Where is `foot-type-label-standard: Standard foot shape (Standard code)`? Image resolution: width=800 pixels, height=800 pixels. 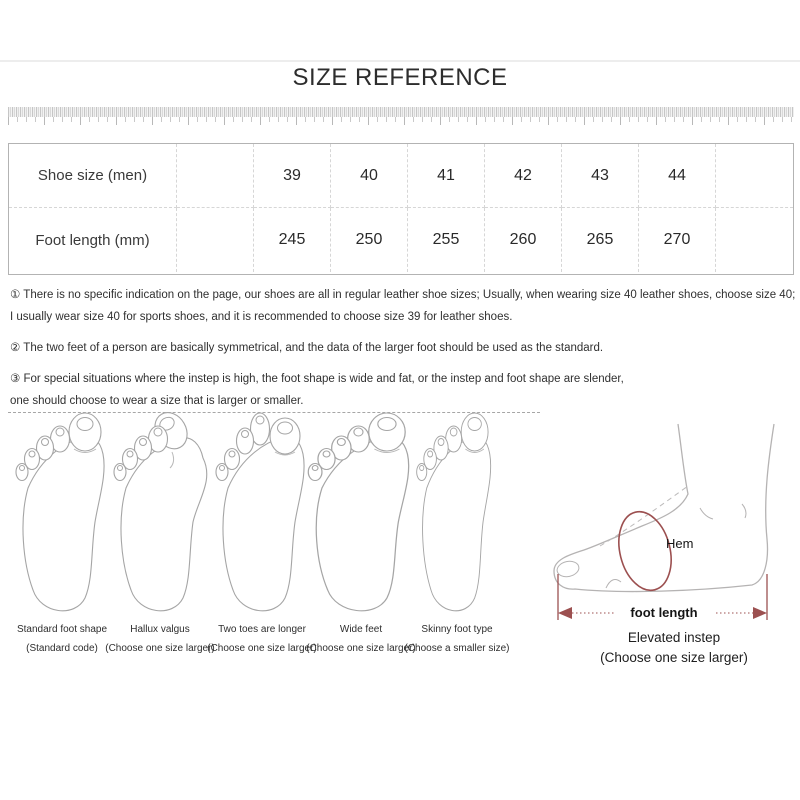 foot-type-label-standard: Standard foot shape (Standard code) is located at coordinates (62, 639).